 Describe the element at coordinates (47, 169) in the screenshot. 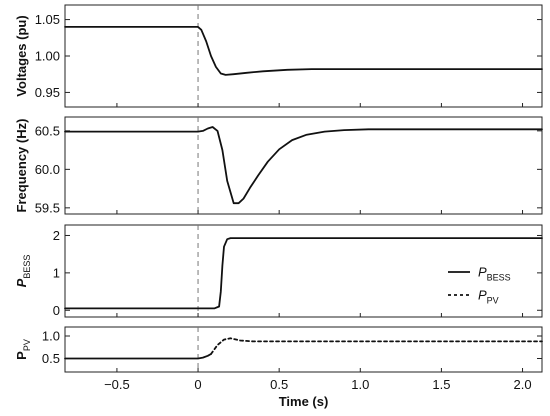

I see `y-tick-label: 60.0` at that location.